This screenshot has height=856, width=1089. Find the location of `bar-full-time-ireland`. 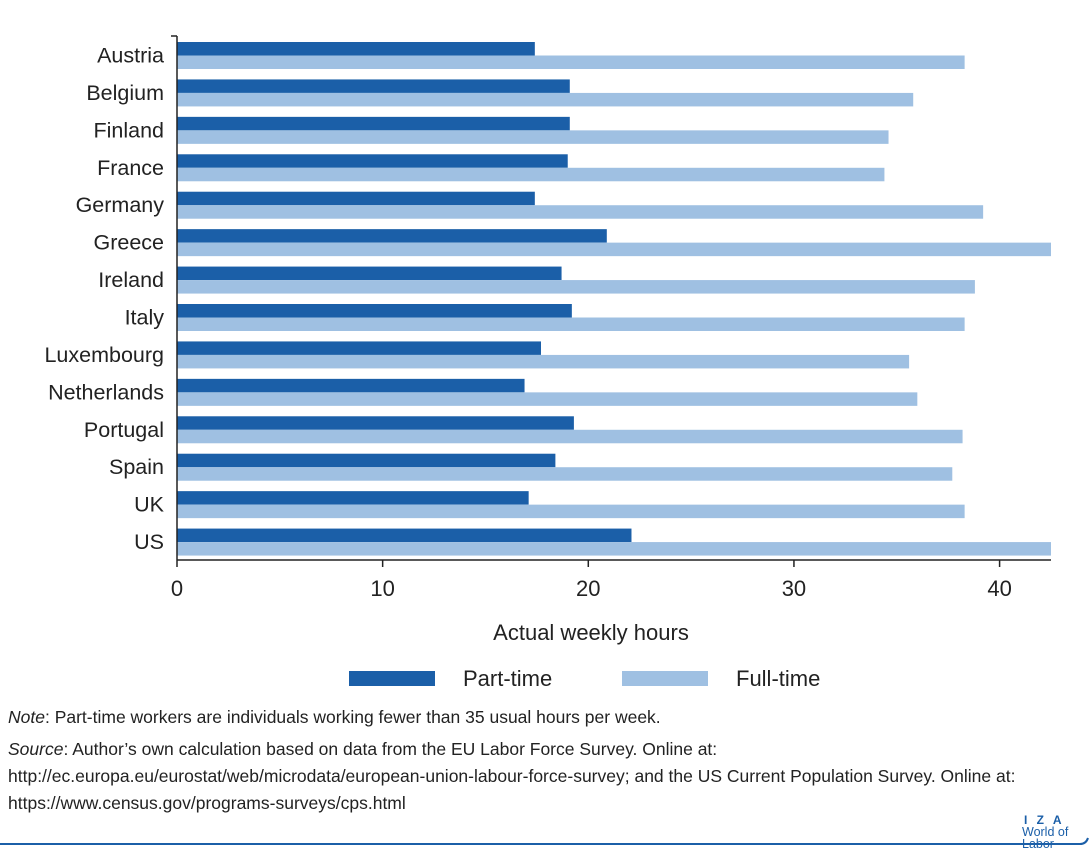

bar-full-time-ireland is located at coordinates (576, 287).